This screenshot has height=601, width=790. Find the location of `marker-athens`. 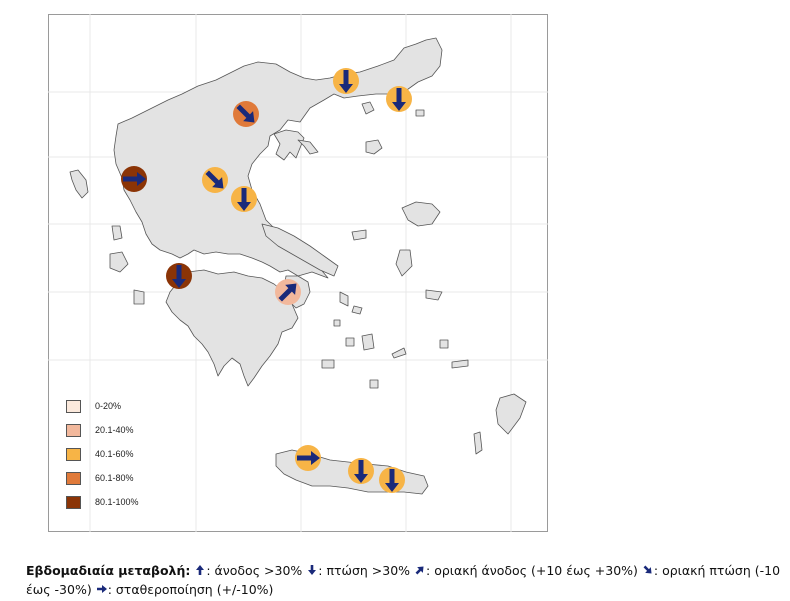

marker-athens is located at coordinates (288, 292).